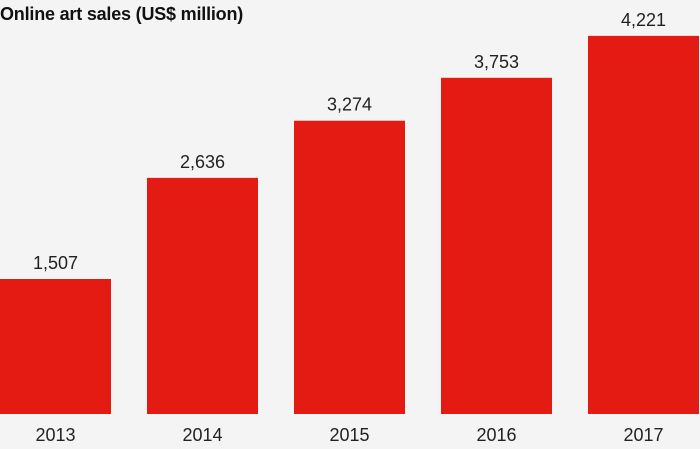 Image resolution: width=700 pixels, height=449 pixels. I want to click on category-label-2017: 2017, so click(643, 435).